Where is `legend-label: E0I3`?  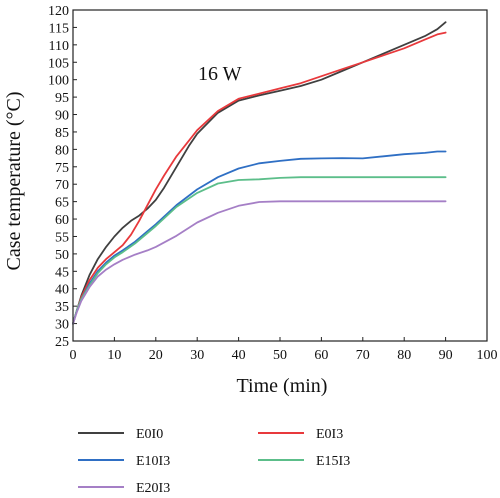
legend-label: E0I3 is located at coordinates (329, 434).